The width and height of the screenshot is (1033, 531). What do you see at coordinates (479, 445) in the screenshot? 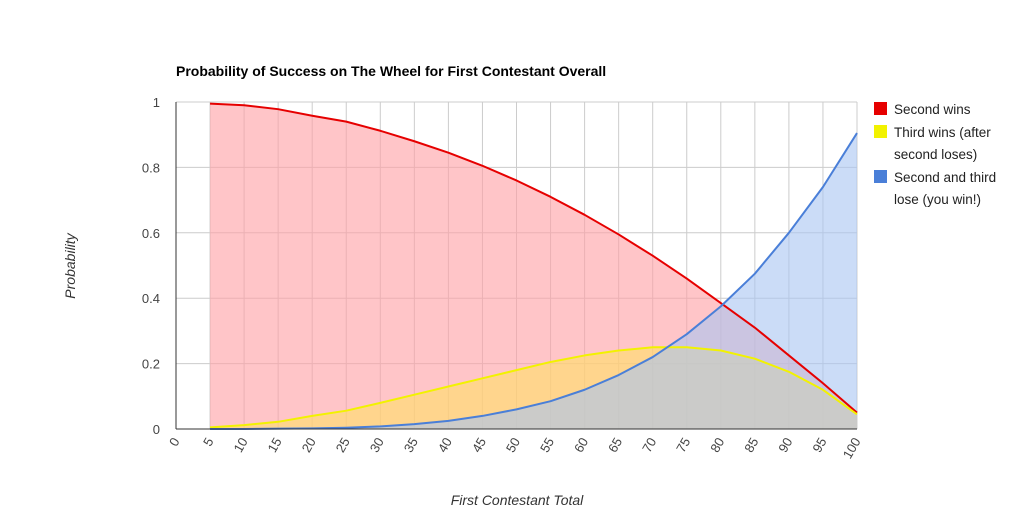
I see `x-tick-label: 45` at bounding box center [479, 445].